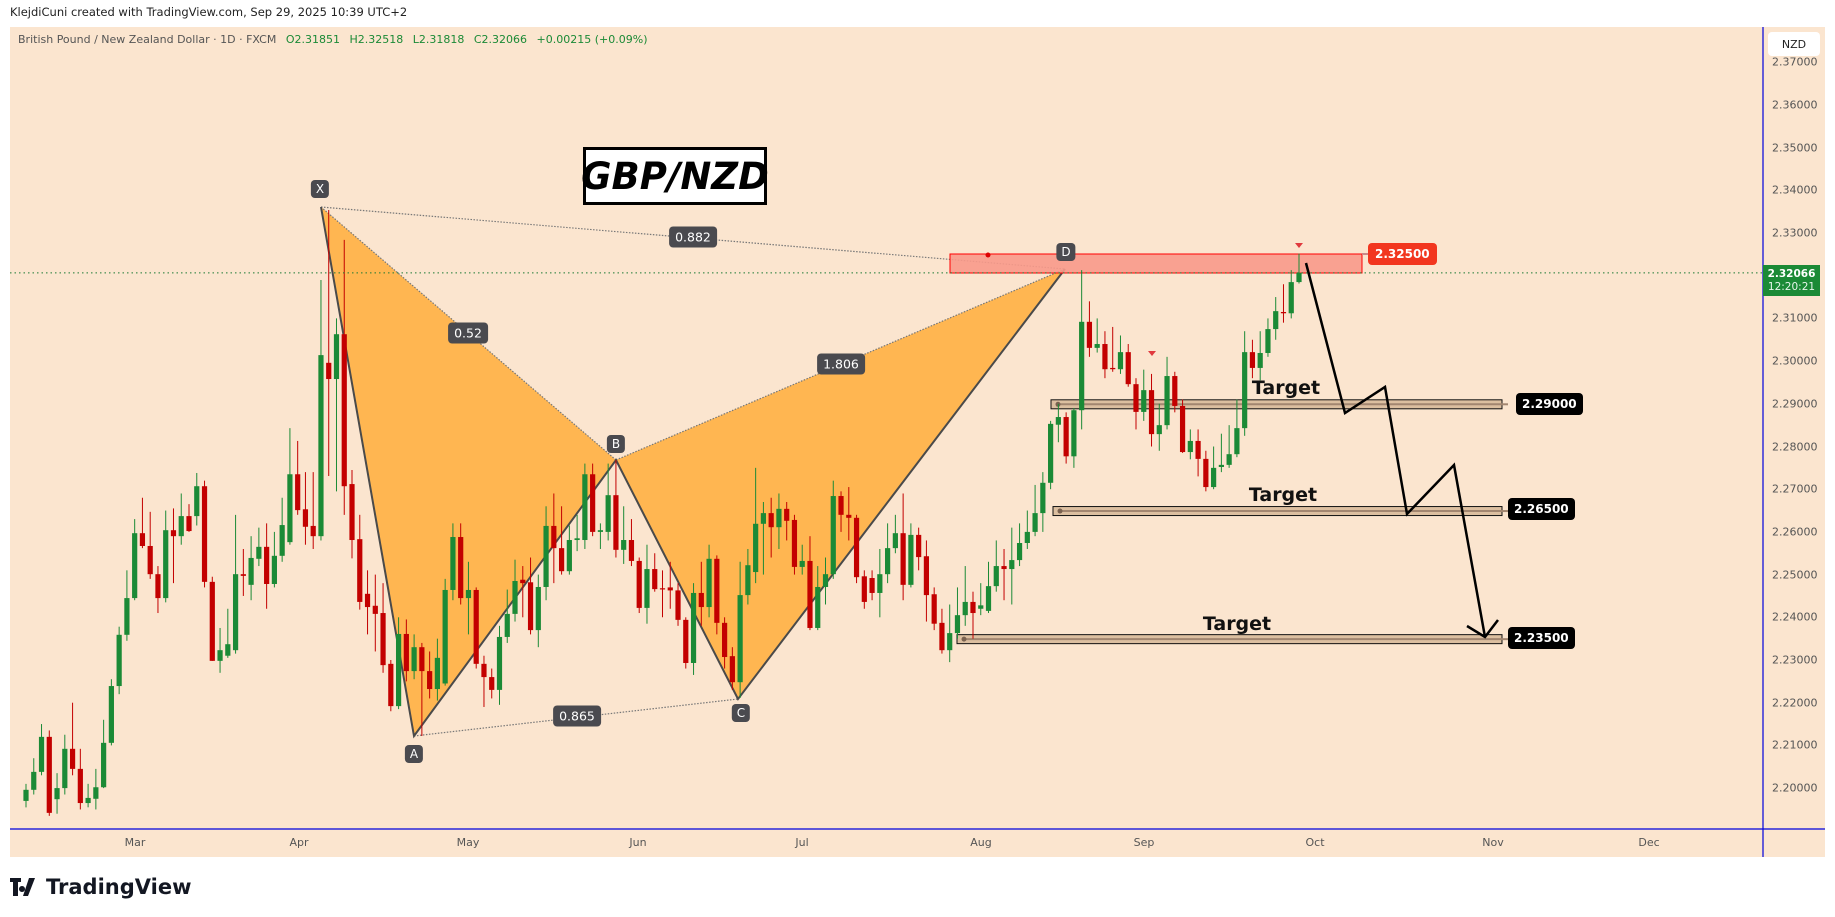 This screenshot has height=917, width=1835. Describe the element at coordinates (320, 189) in the screenshot. I see `point-x-label: X` at that location.